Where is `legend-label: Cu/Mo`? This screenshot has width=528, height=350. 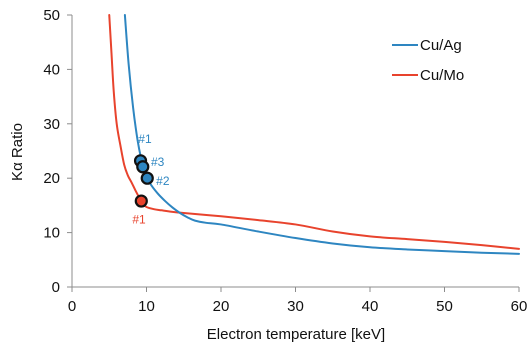 legend-label: Cu/Mo is located at coordinates (442, 75).